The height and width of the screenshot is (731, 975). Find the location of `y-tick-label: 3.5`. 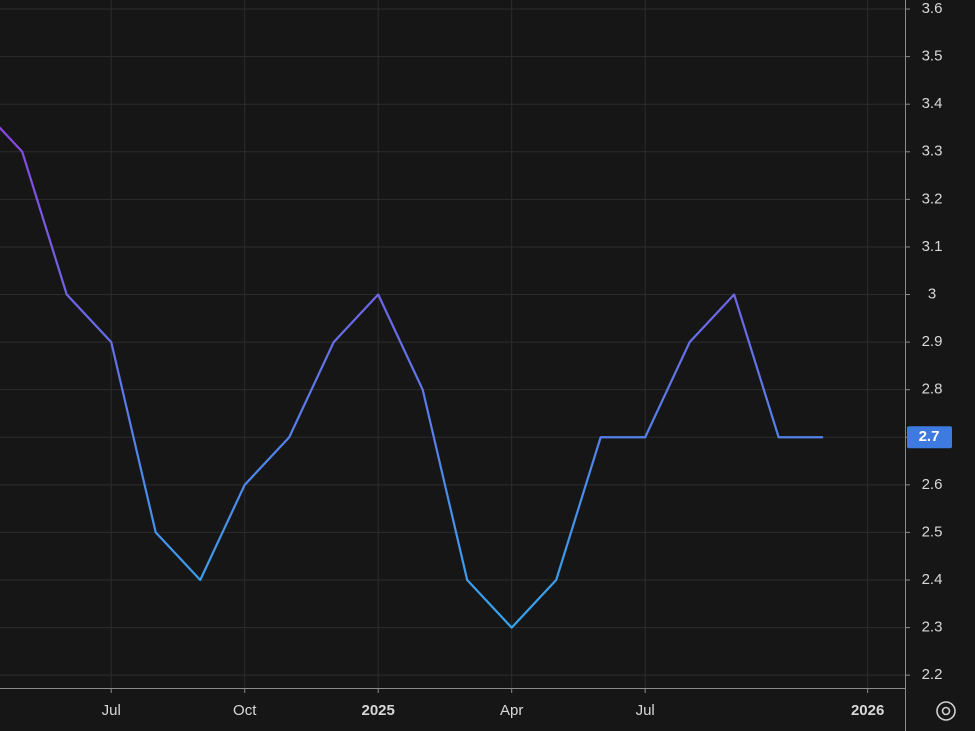

y-tick-label: 3.5 is located at coordinates (932, 56).